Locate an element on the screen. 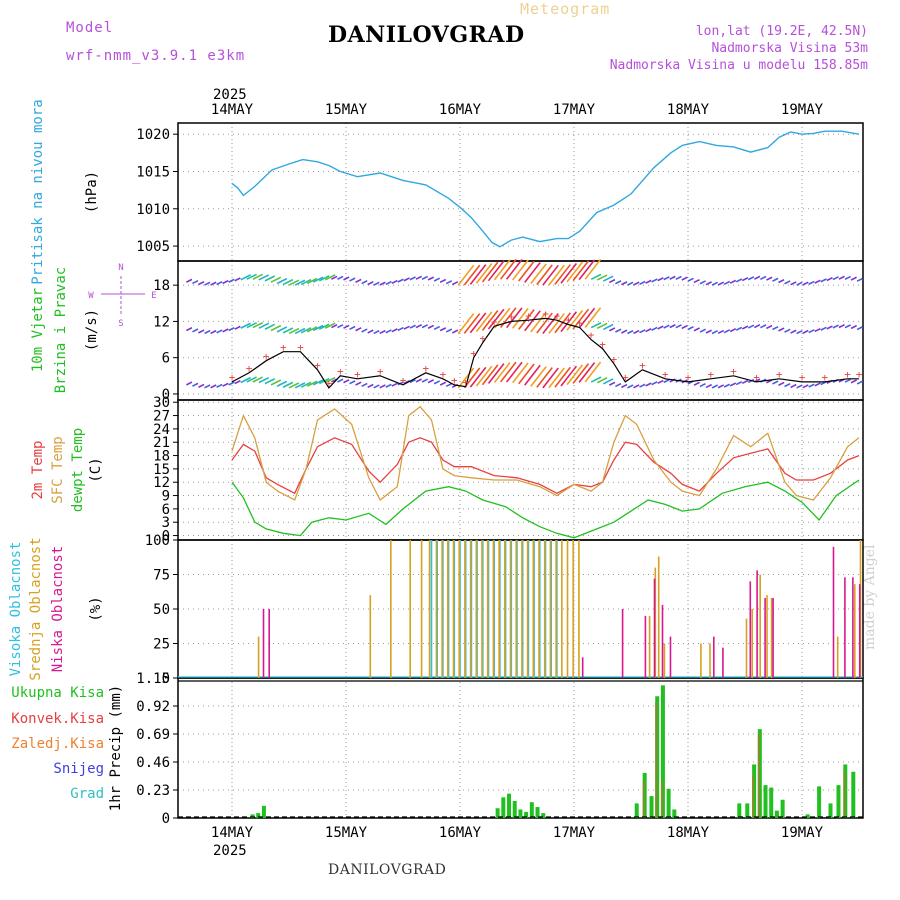  temp-dew-label: dewpt Temp is located at coordinates (78, 470).